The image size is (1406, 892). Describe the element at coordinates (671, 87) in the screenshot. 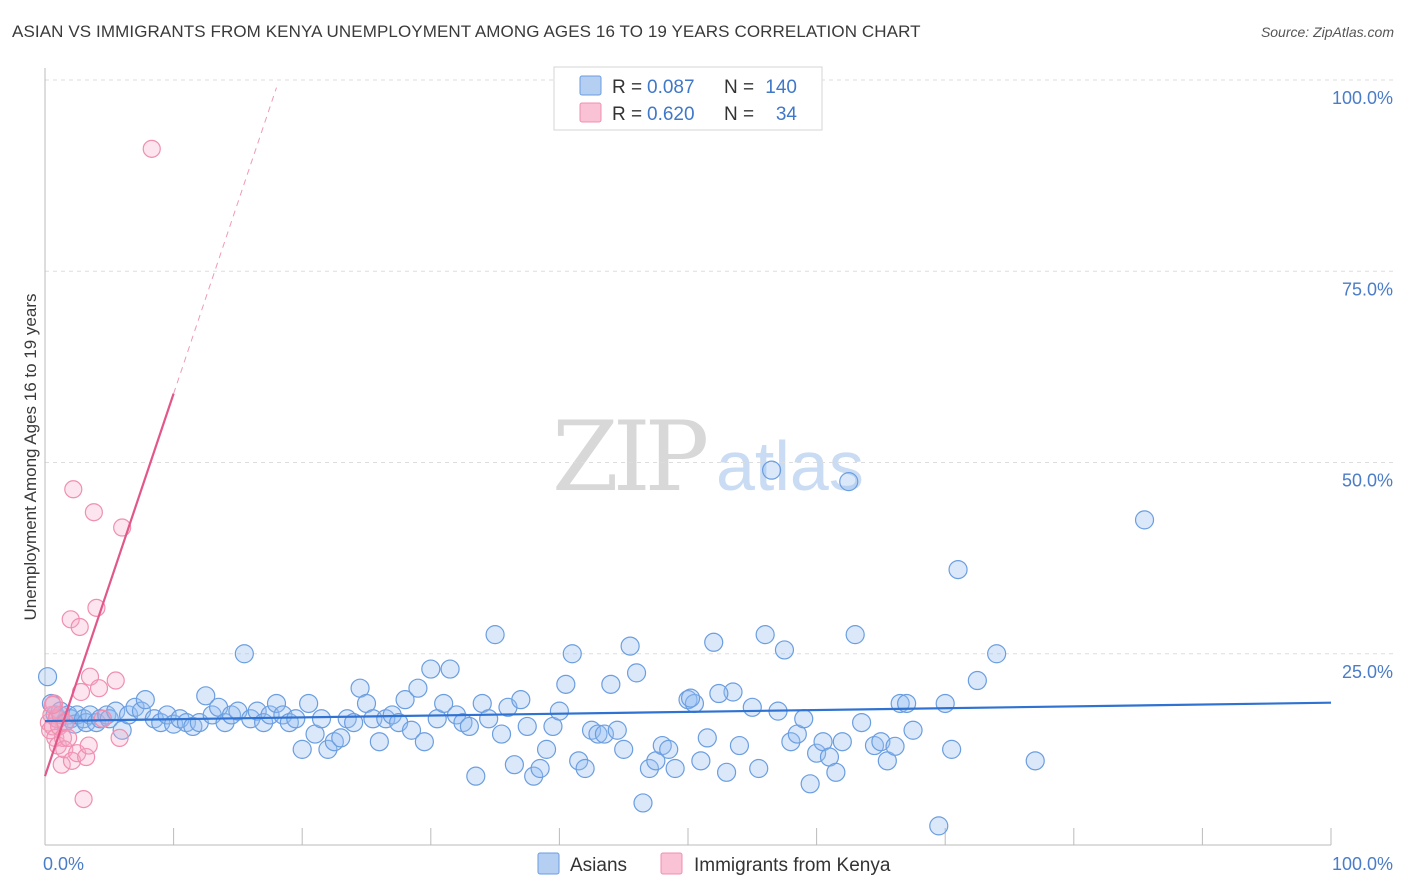

I see `legend-r-value-asians: 0.087` at that location.